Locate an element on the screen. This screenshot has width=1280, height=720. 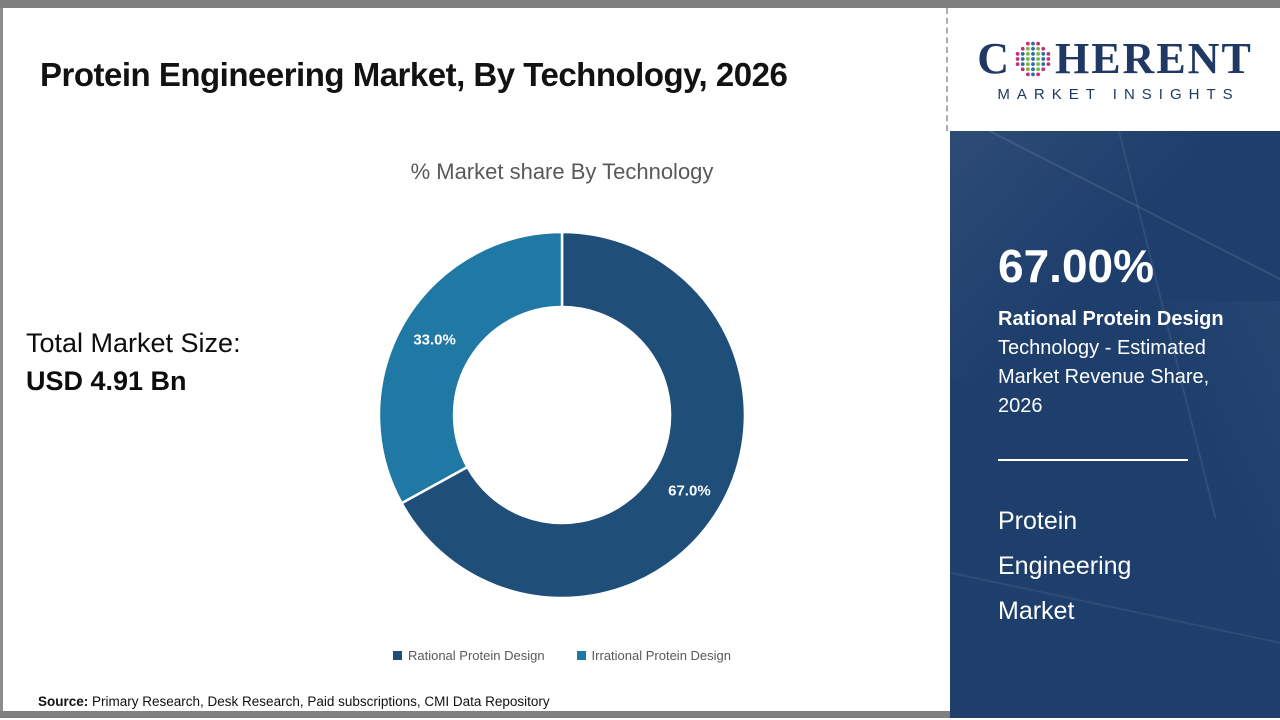
legend-item-1: Irrational Protein Design is located at coordinates (654, 655).